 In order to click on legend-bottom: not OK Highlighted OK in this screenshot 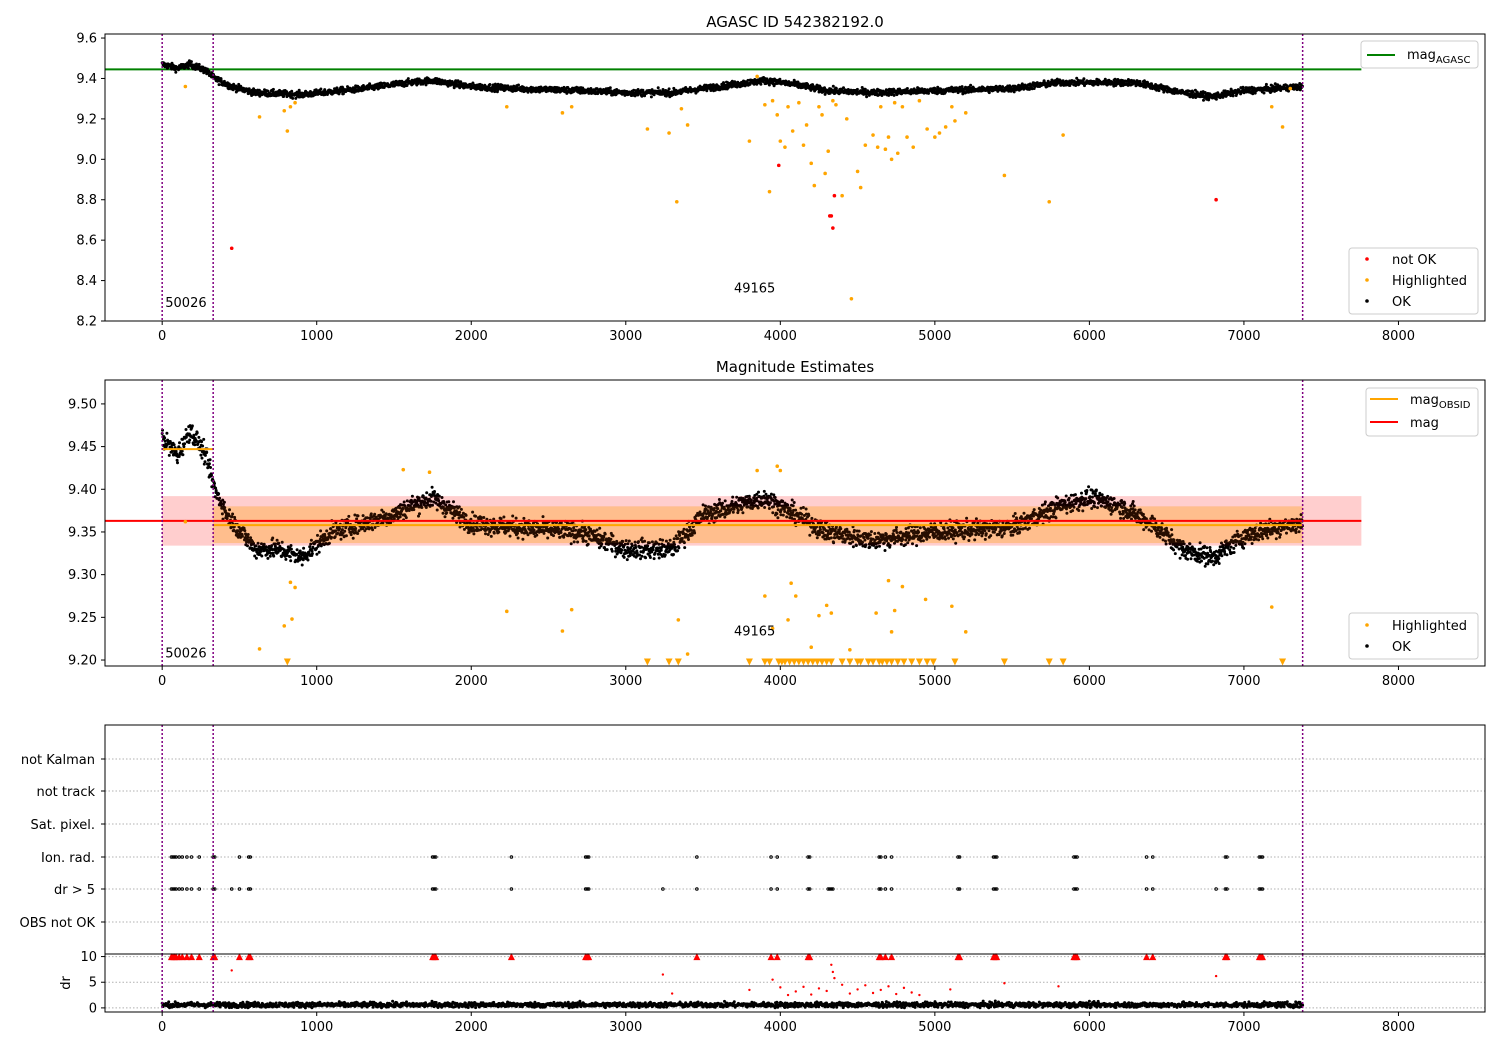, I will do `click(1413, 281)`.